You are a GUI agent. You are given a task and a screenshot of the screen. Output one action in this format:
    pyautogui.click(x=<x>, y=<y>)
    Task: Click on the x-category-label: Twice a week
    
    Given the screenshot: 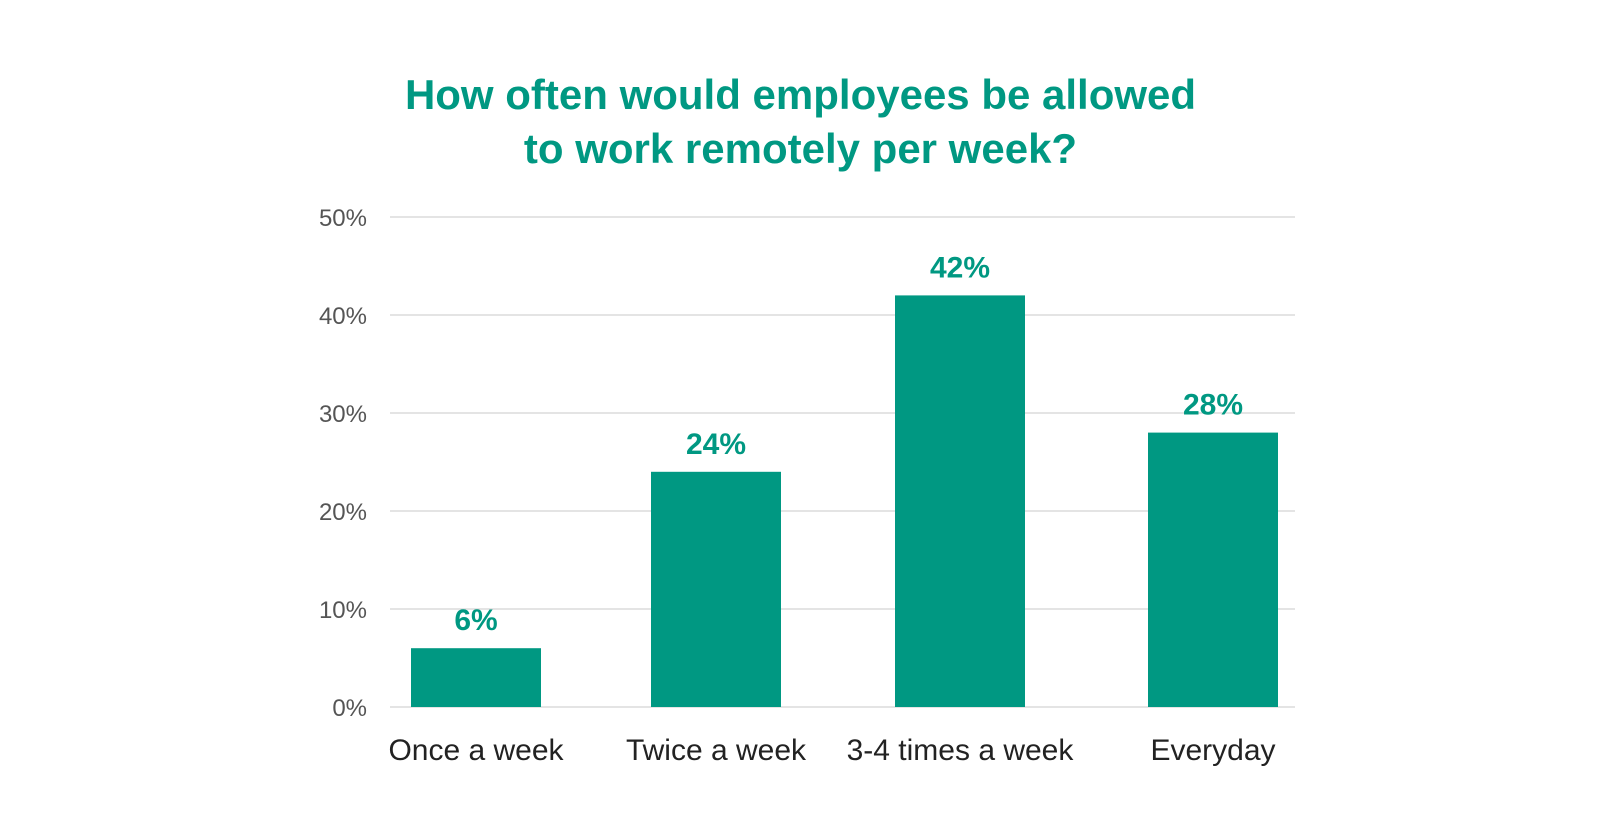 What is the action you would take?
    pyautogui.click(x=716, y=750)
    